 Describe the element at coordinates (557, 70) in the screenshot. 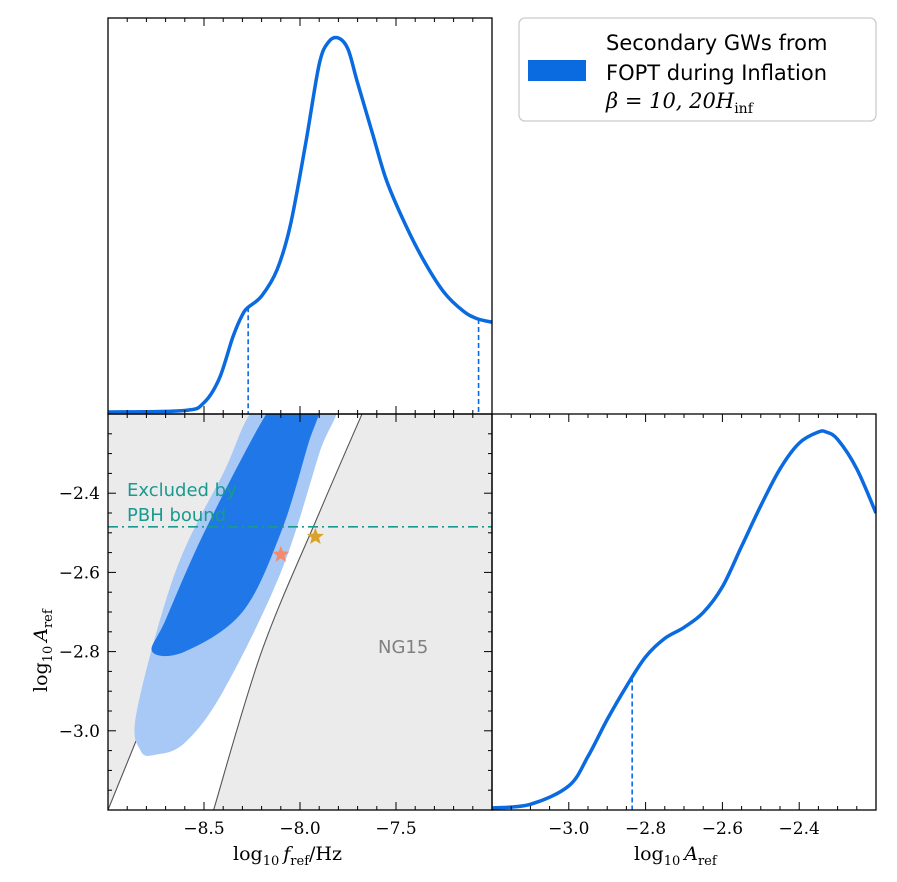

I see `legend-swatch` at that location.